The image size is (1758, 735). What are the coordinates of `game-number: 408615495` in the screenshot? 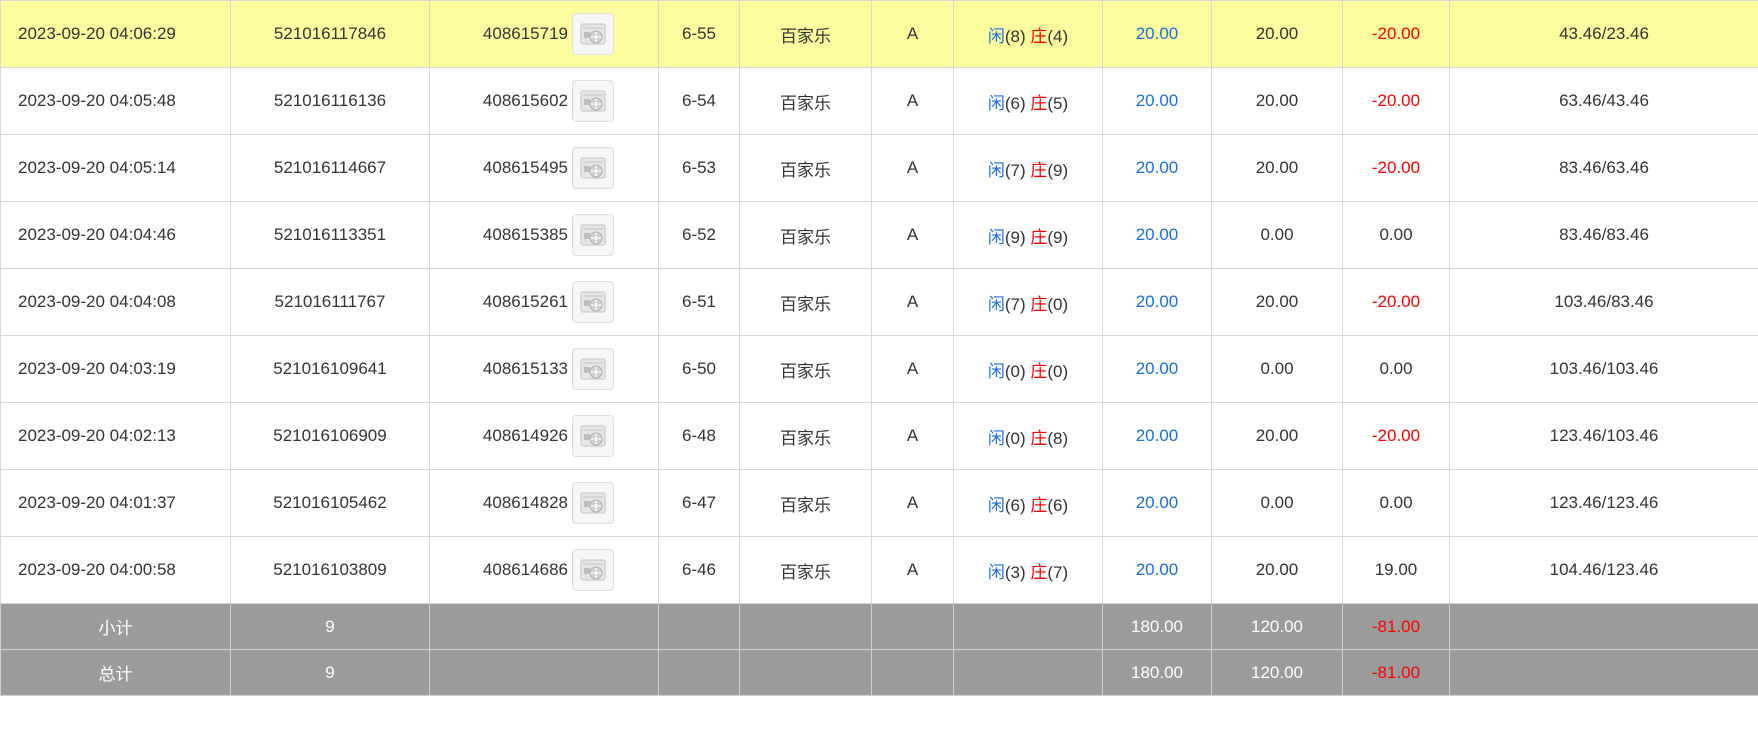 It's located at (525, 167).